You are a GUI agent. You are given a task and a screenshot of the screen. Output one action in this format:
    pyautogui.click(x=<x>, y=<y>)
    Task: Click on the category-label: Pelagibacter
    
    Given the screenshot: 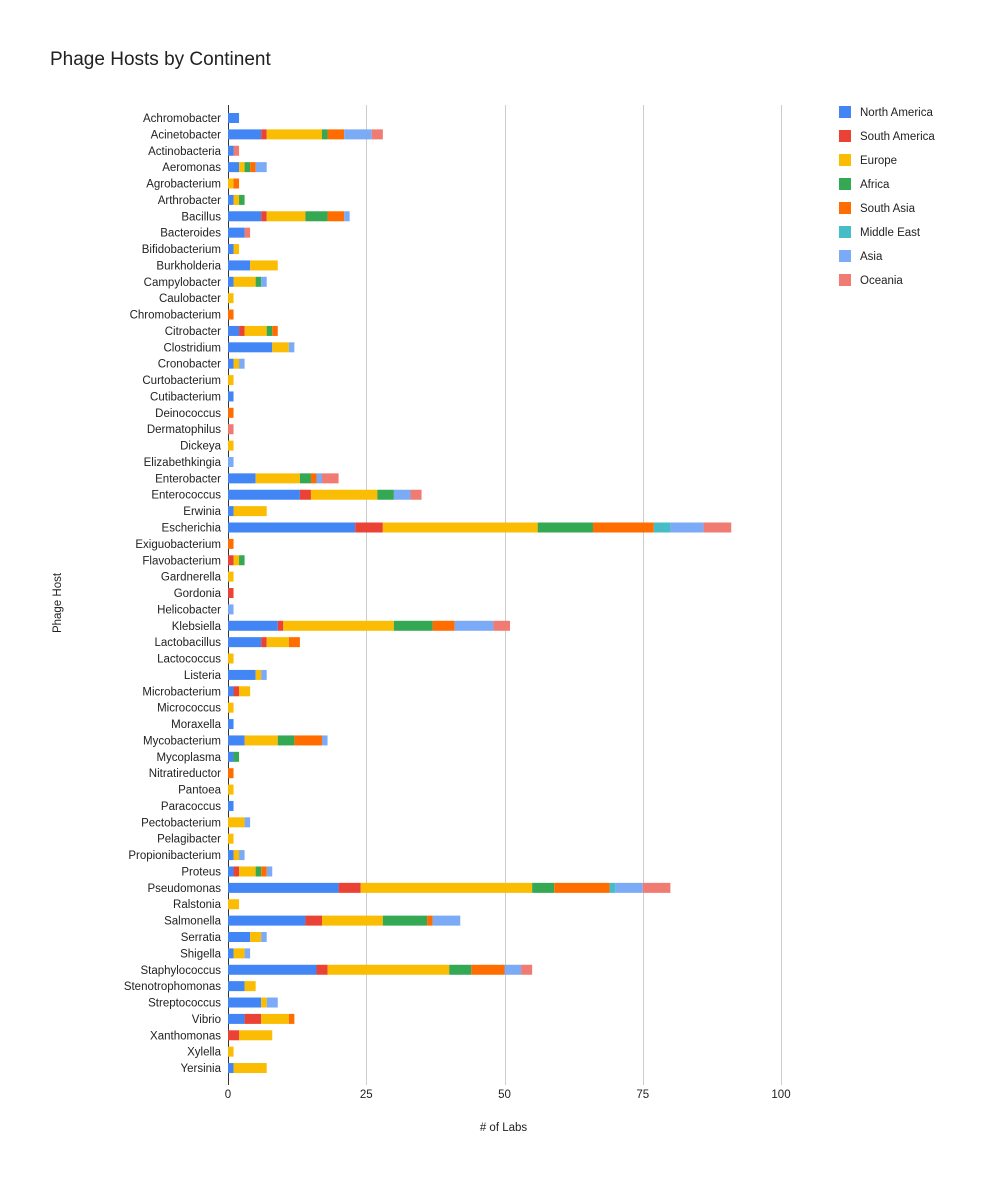 What is the action you would take?
    pyautogui.click(x=189, y=840)
    